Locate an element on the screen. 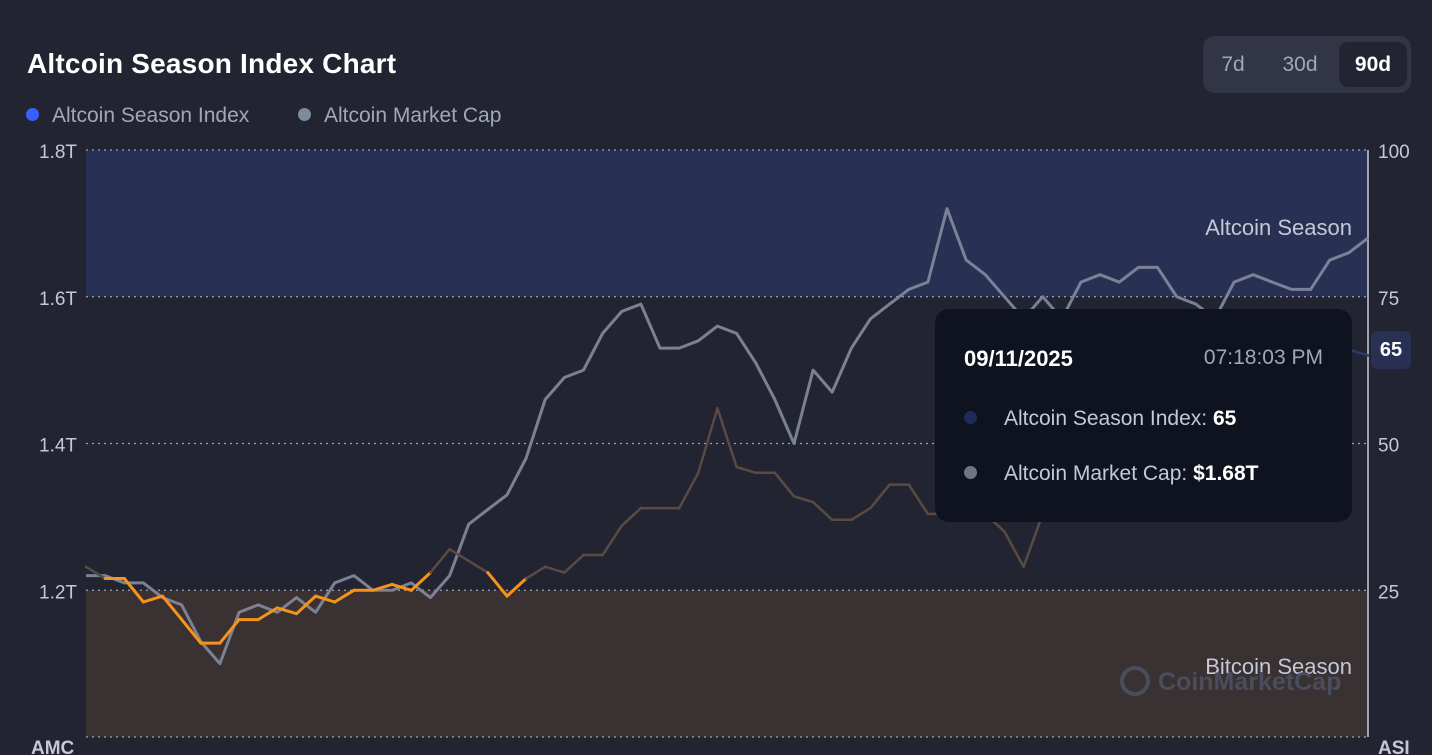 Image resolution: width=1432 pixels, height=755 pixels. tooltip-value: $1.68T is located at coordinates (1226, 473).